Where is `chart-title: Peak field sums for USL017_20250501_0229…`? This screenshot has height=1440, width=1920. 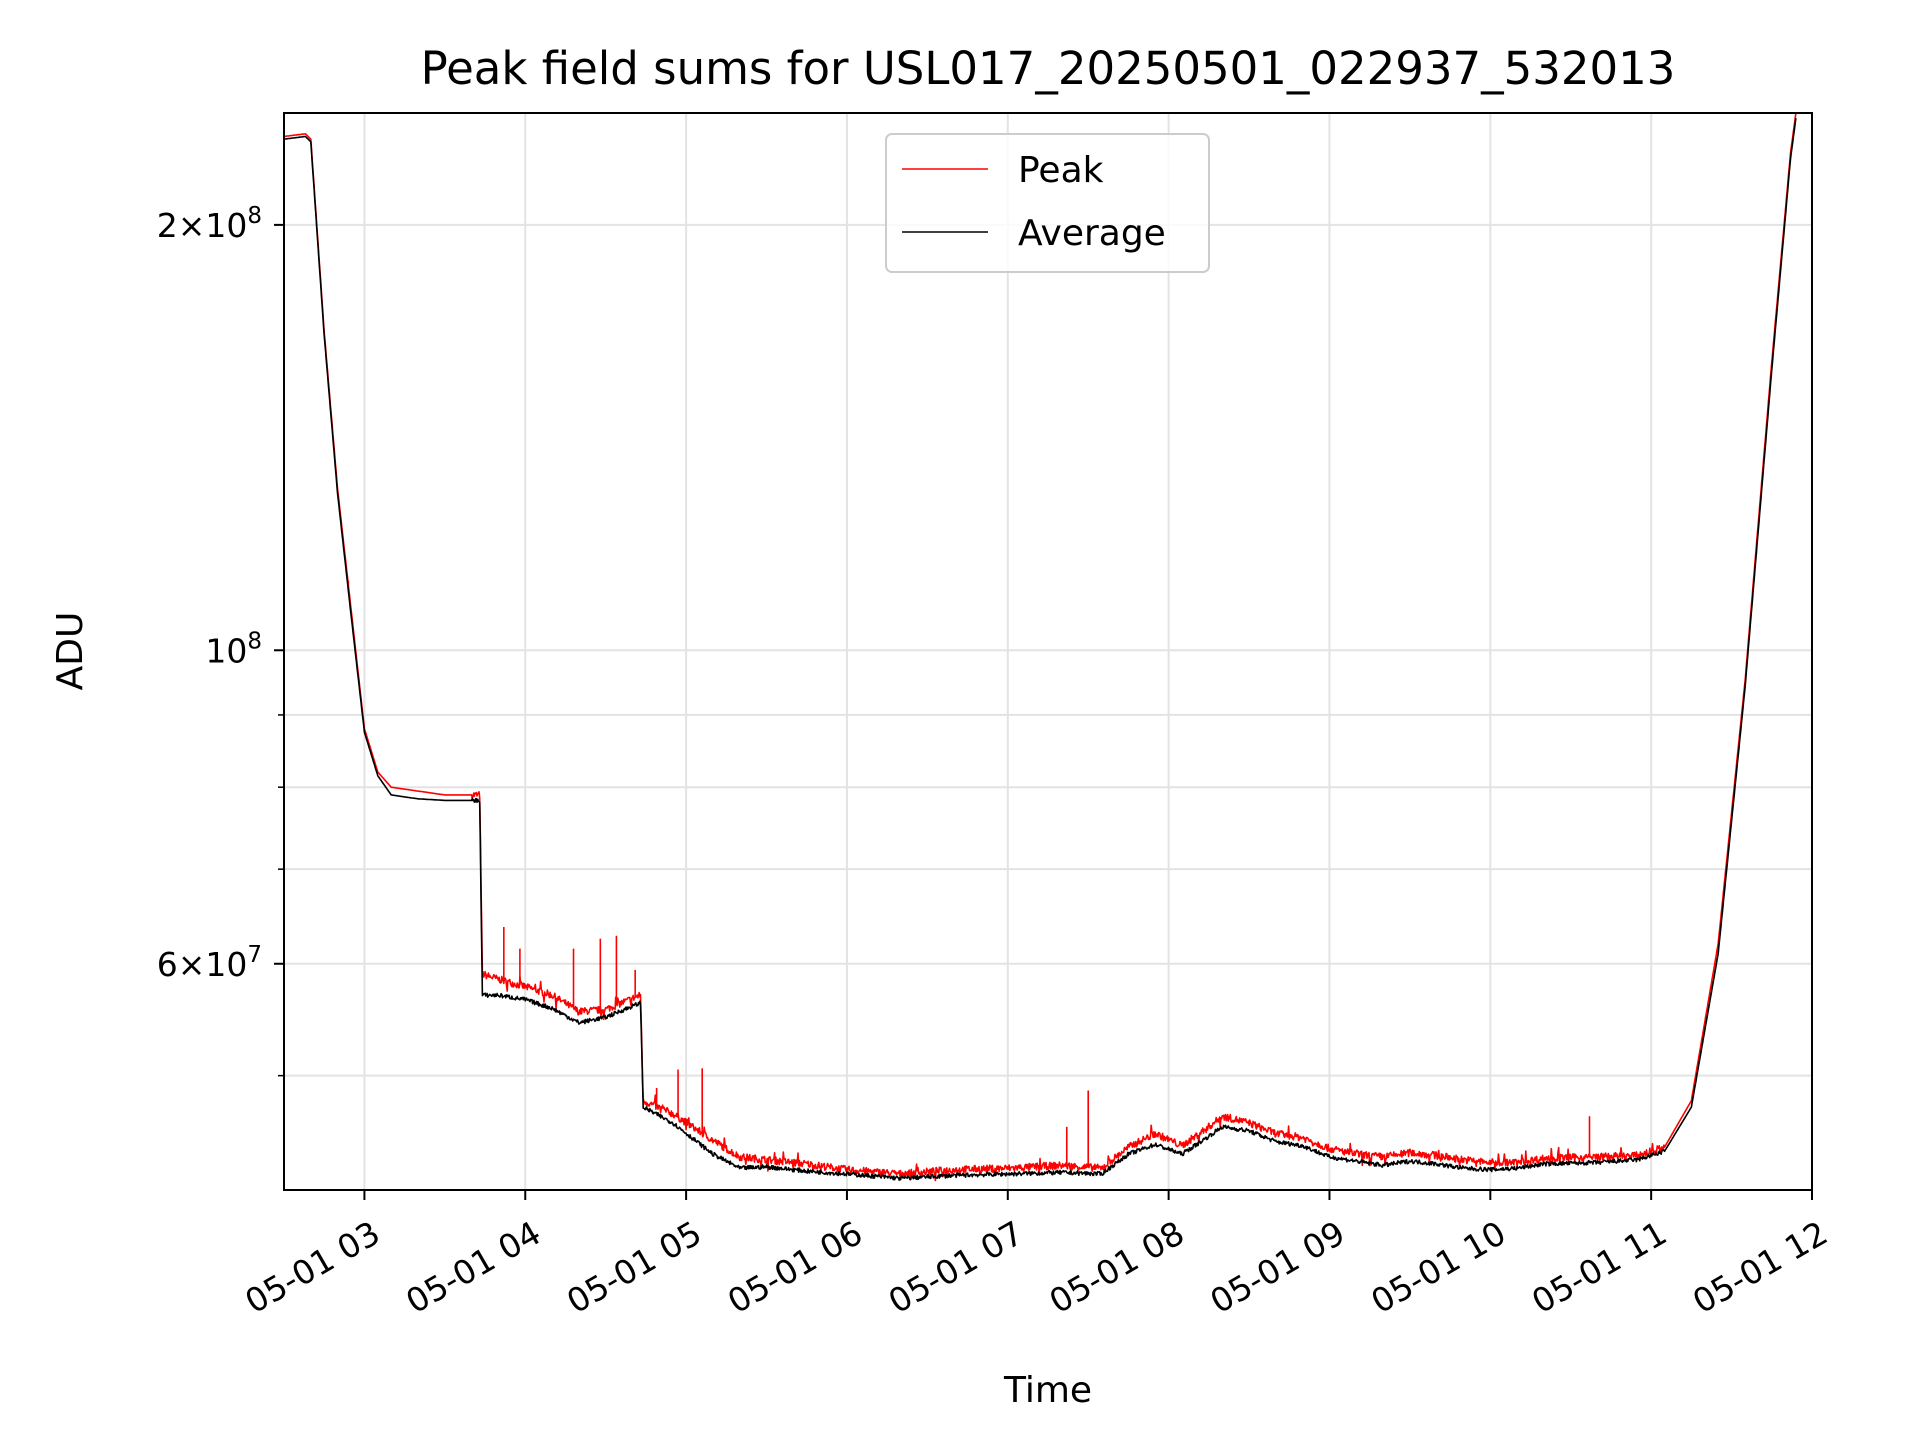
chart-title: Peak field sums for USL017_20250501_0229… is located at coordinates (1048, 68).